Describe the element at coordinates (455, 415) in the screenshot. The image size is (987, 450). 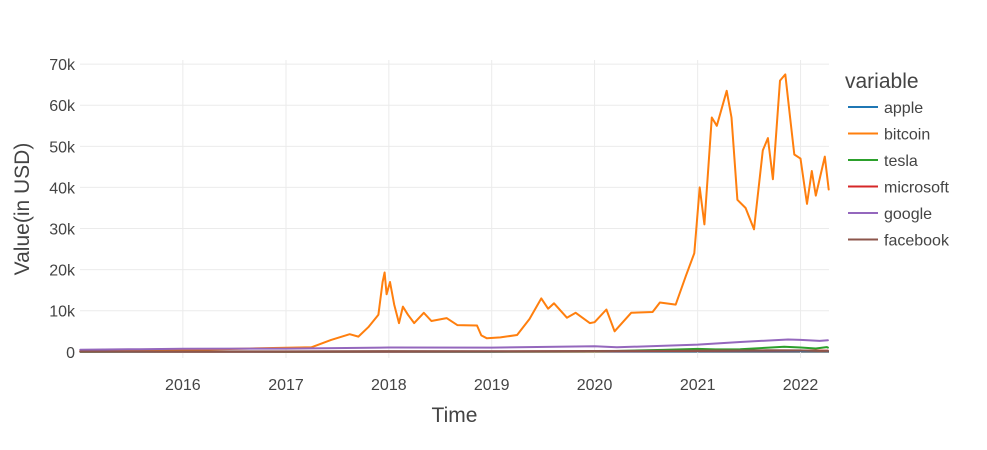
I see `x-axis-title: Time` at that location.